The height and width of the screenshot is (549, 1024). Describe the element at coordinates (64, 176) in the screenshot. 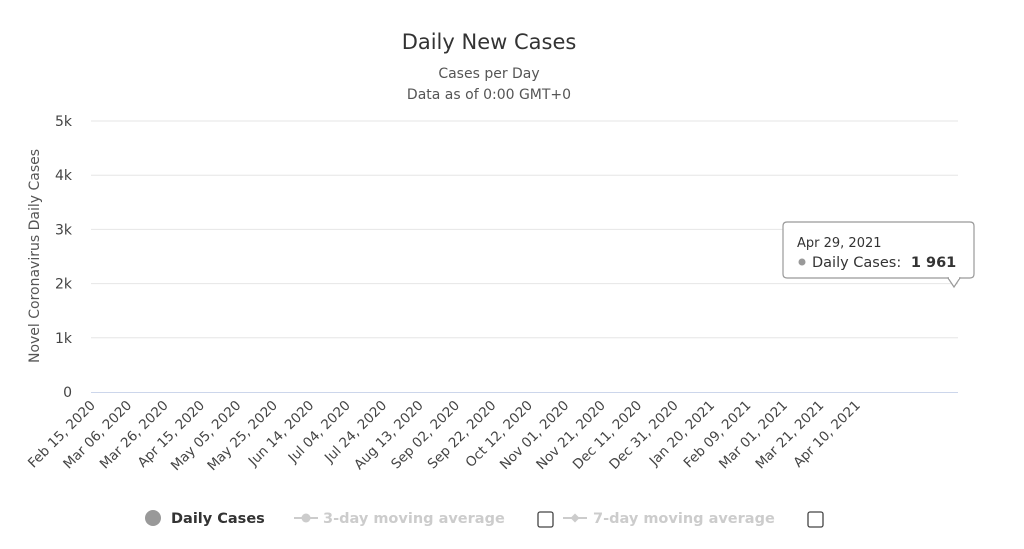

I see `y-tick-label: 4k` at that location.